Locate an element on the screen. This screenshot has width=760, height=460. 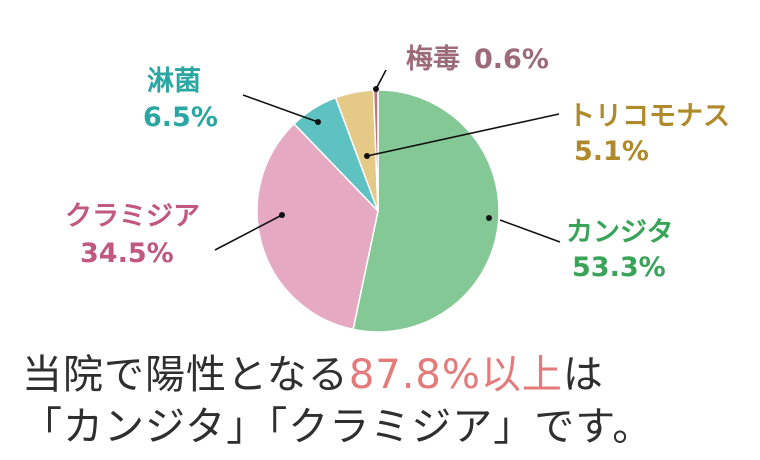
slice-name-label-4: 梅毒 is located at coordinates (433, 59).